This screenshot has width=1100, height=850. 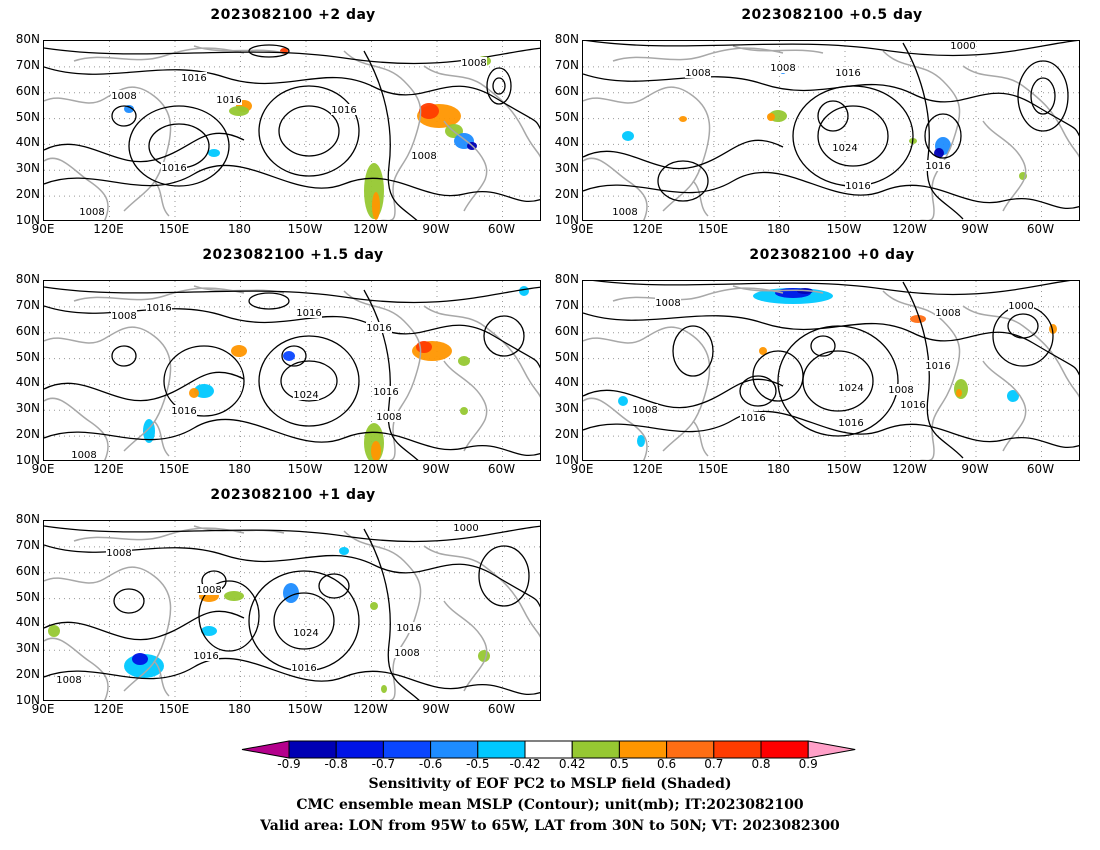 What do you see at coordinates (265, 749) in the screenshot?
I see `colorbar-below-triangle` at bounding box center [265, 749].